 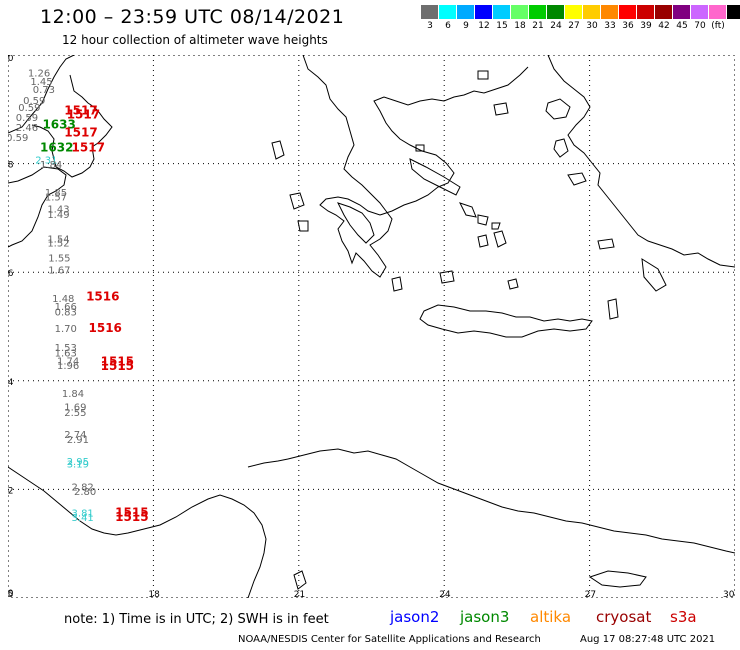 I want to click on wave-height-value: 3.19, so click(x=78, y=465).